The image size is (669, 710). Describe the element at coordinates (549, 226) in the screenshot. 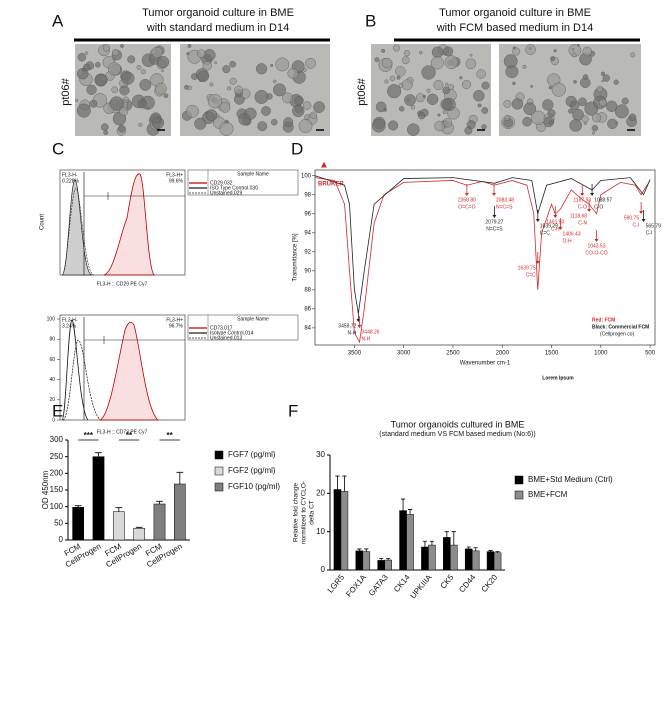

I see `annotation-value: 1639.29` at that location.